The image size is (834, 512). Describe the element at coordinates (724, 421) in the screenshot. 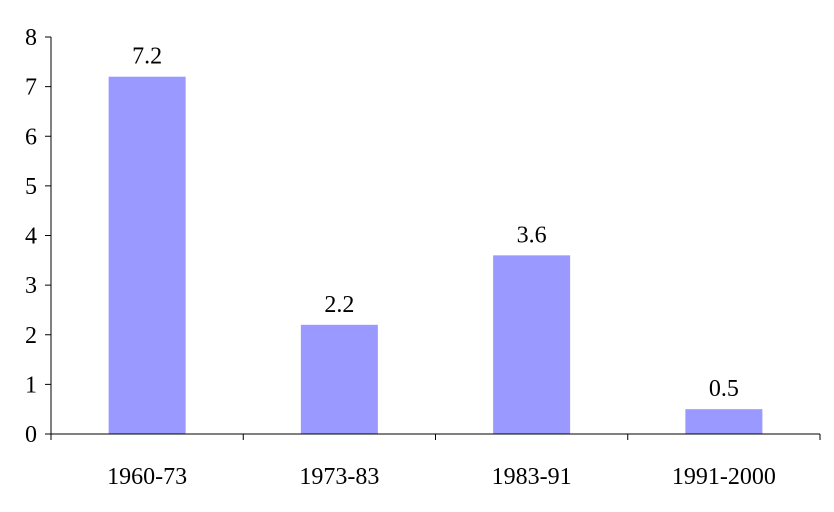

I see `bar-1991-2000` at that location.